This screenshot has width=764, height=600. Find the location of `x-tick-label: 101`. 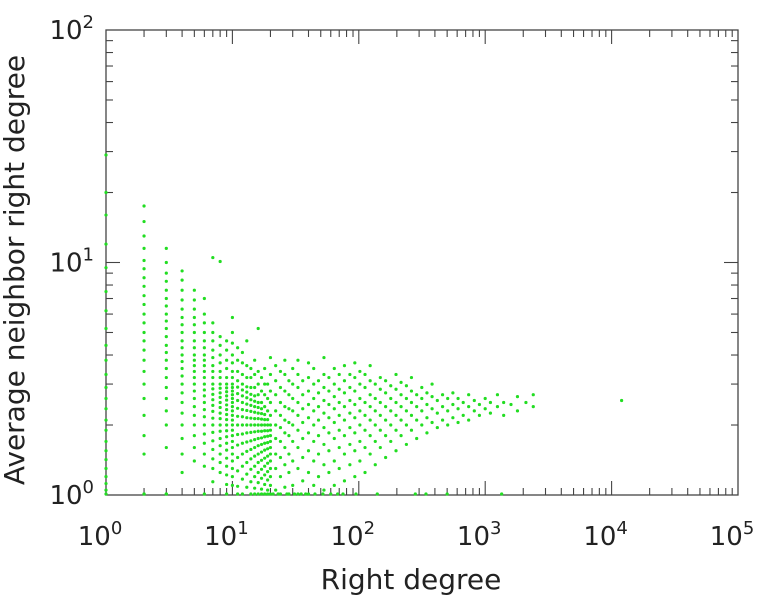

x-tick-label: 101 is located at coordinates (226, 535).